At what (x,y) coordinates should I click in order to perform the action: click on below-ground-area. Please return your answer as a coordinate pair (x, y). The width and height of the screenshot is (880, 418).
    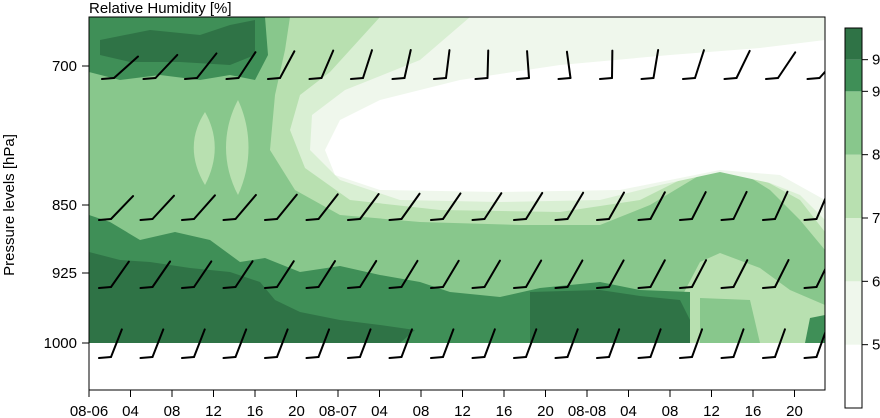
    Looking at the image, I should click on (457, 366).